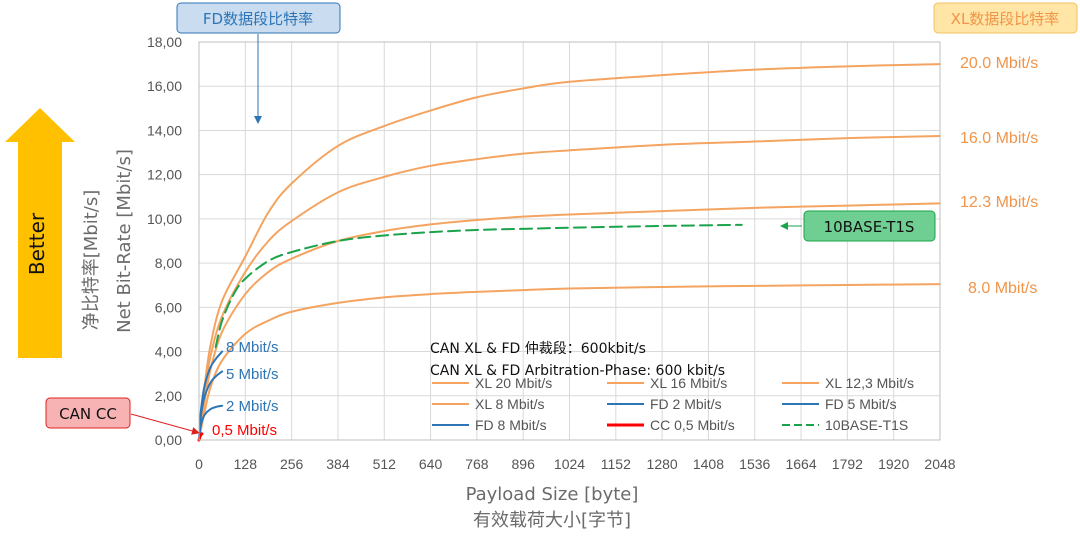 The image size is (1080, 544). I want to click on series-line-fd-8-mbit-s, so click(211, 395).